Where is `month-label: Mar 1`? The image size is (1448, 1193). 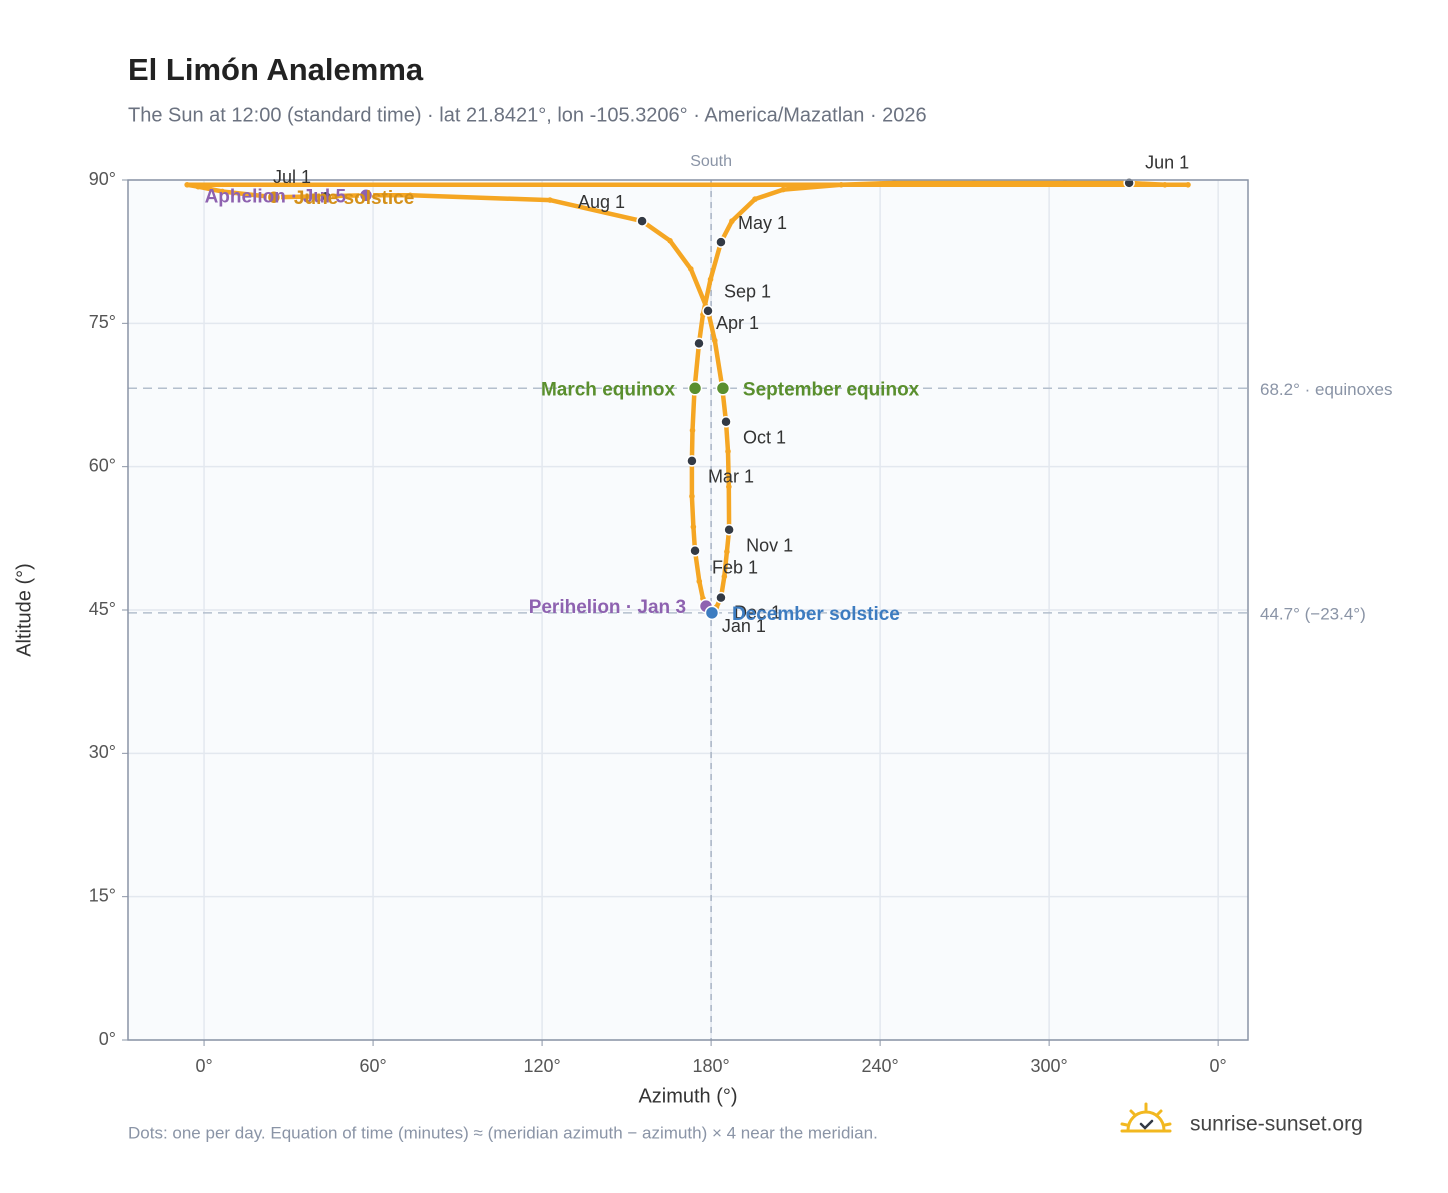 month-label: Mar 1 is located at coordinates (731, 477).